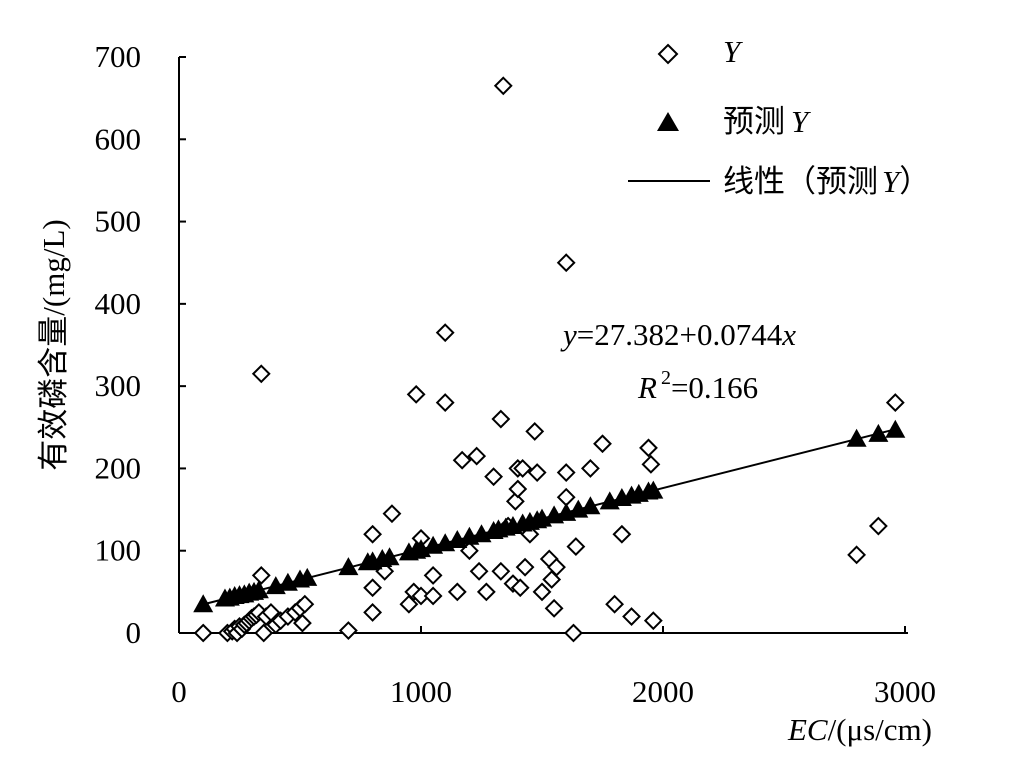 The image size is (1011, 777). What do you see at coordinates (754, 121) in the screenshot?
I see `legend-label-predicted-prefix: 预测` at bounding box center [754, 121].